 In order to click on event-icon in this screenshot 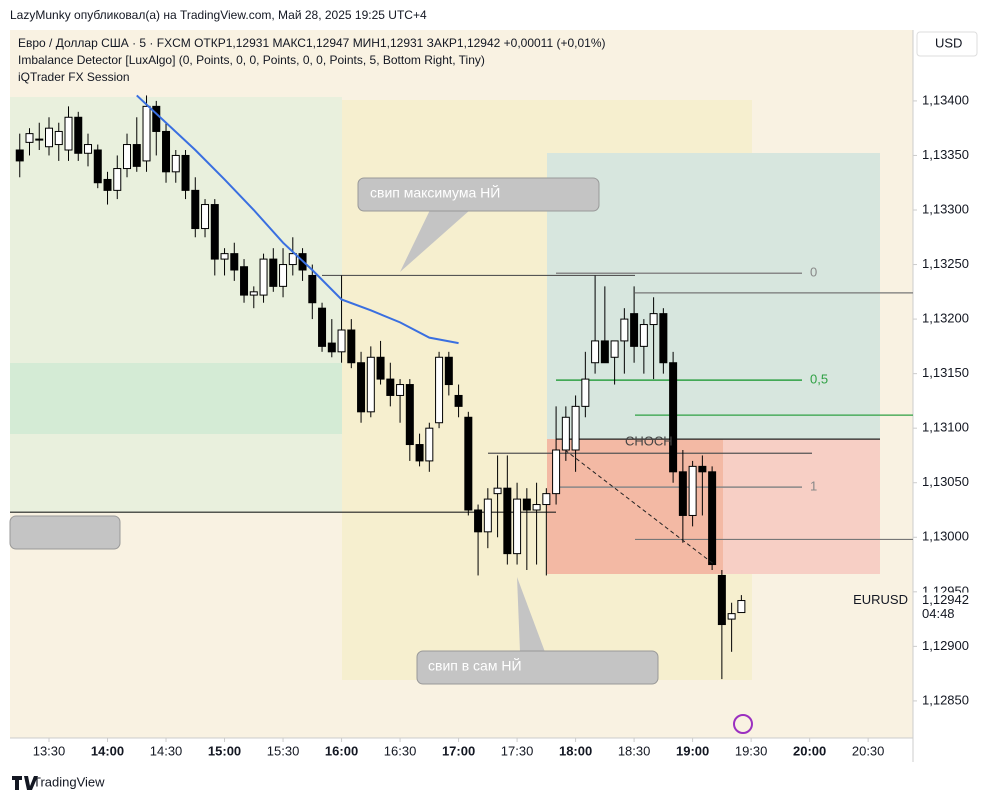, I will do `click(743, 724)`.